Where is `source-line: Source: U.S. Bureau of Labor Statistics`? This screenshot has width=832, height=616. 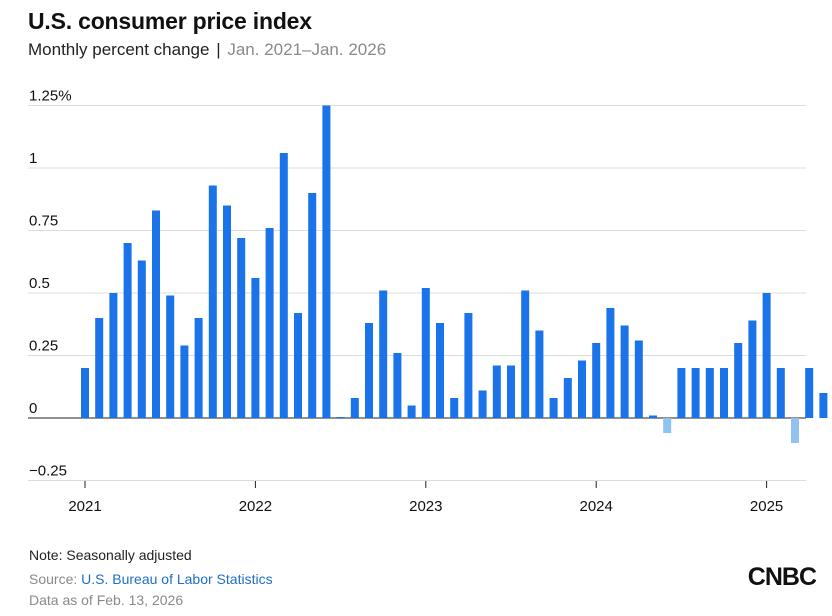 source-line: Source: U.S. Bureau of Labor Statistics is located at coordinates (151, 579).